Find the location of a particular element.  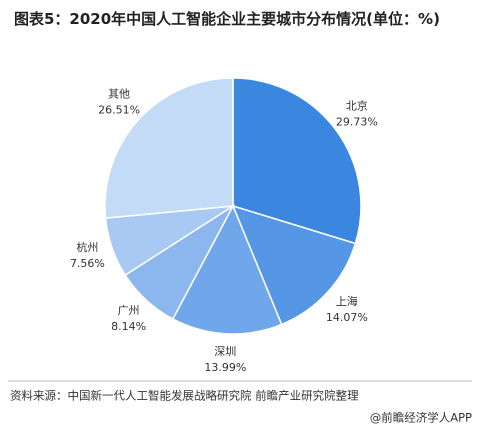

chart-title: 图表5：2020年中国人工智能企业主要城市分布情况(单位：%) is located at coordinates (227, 19).